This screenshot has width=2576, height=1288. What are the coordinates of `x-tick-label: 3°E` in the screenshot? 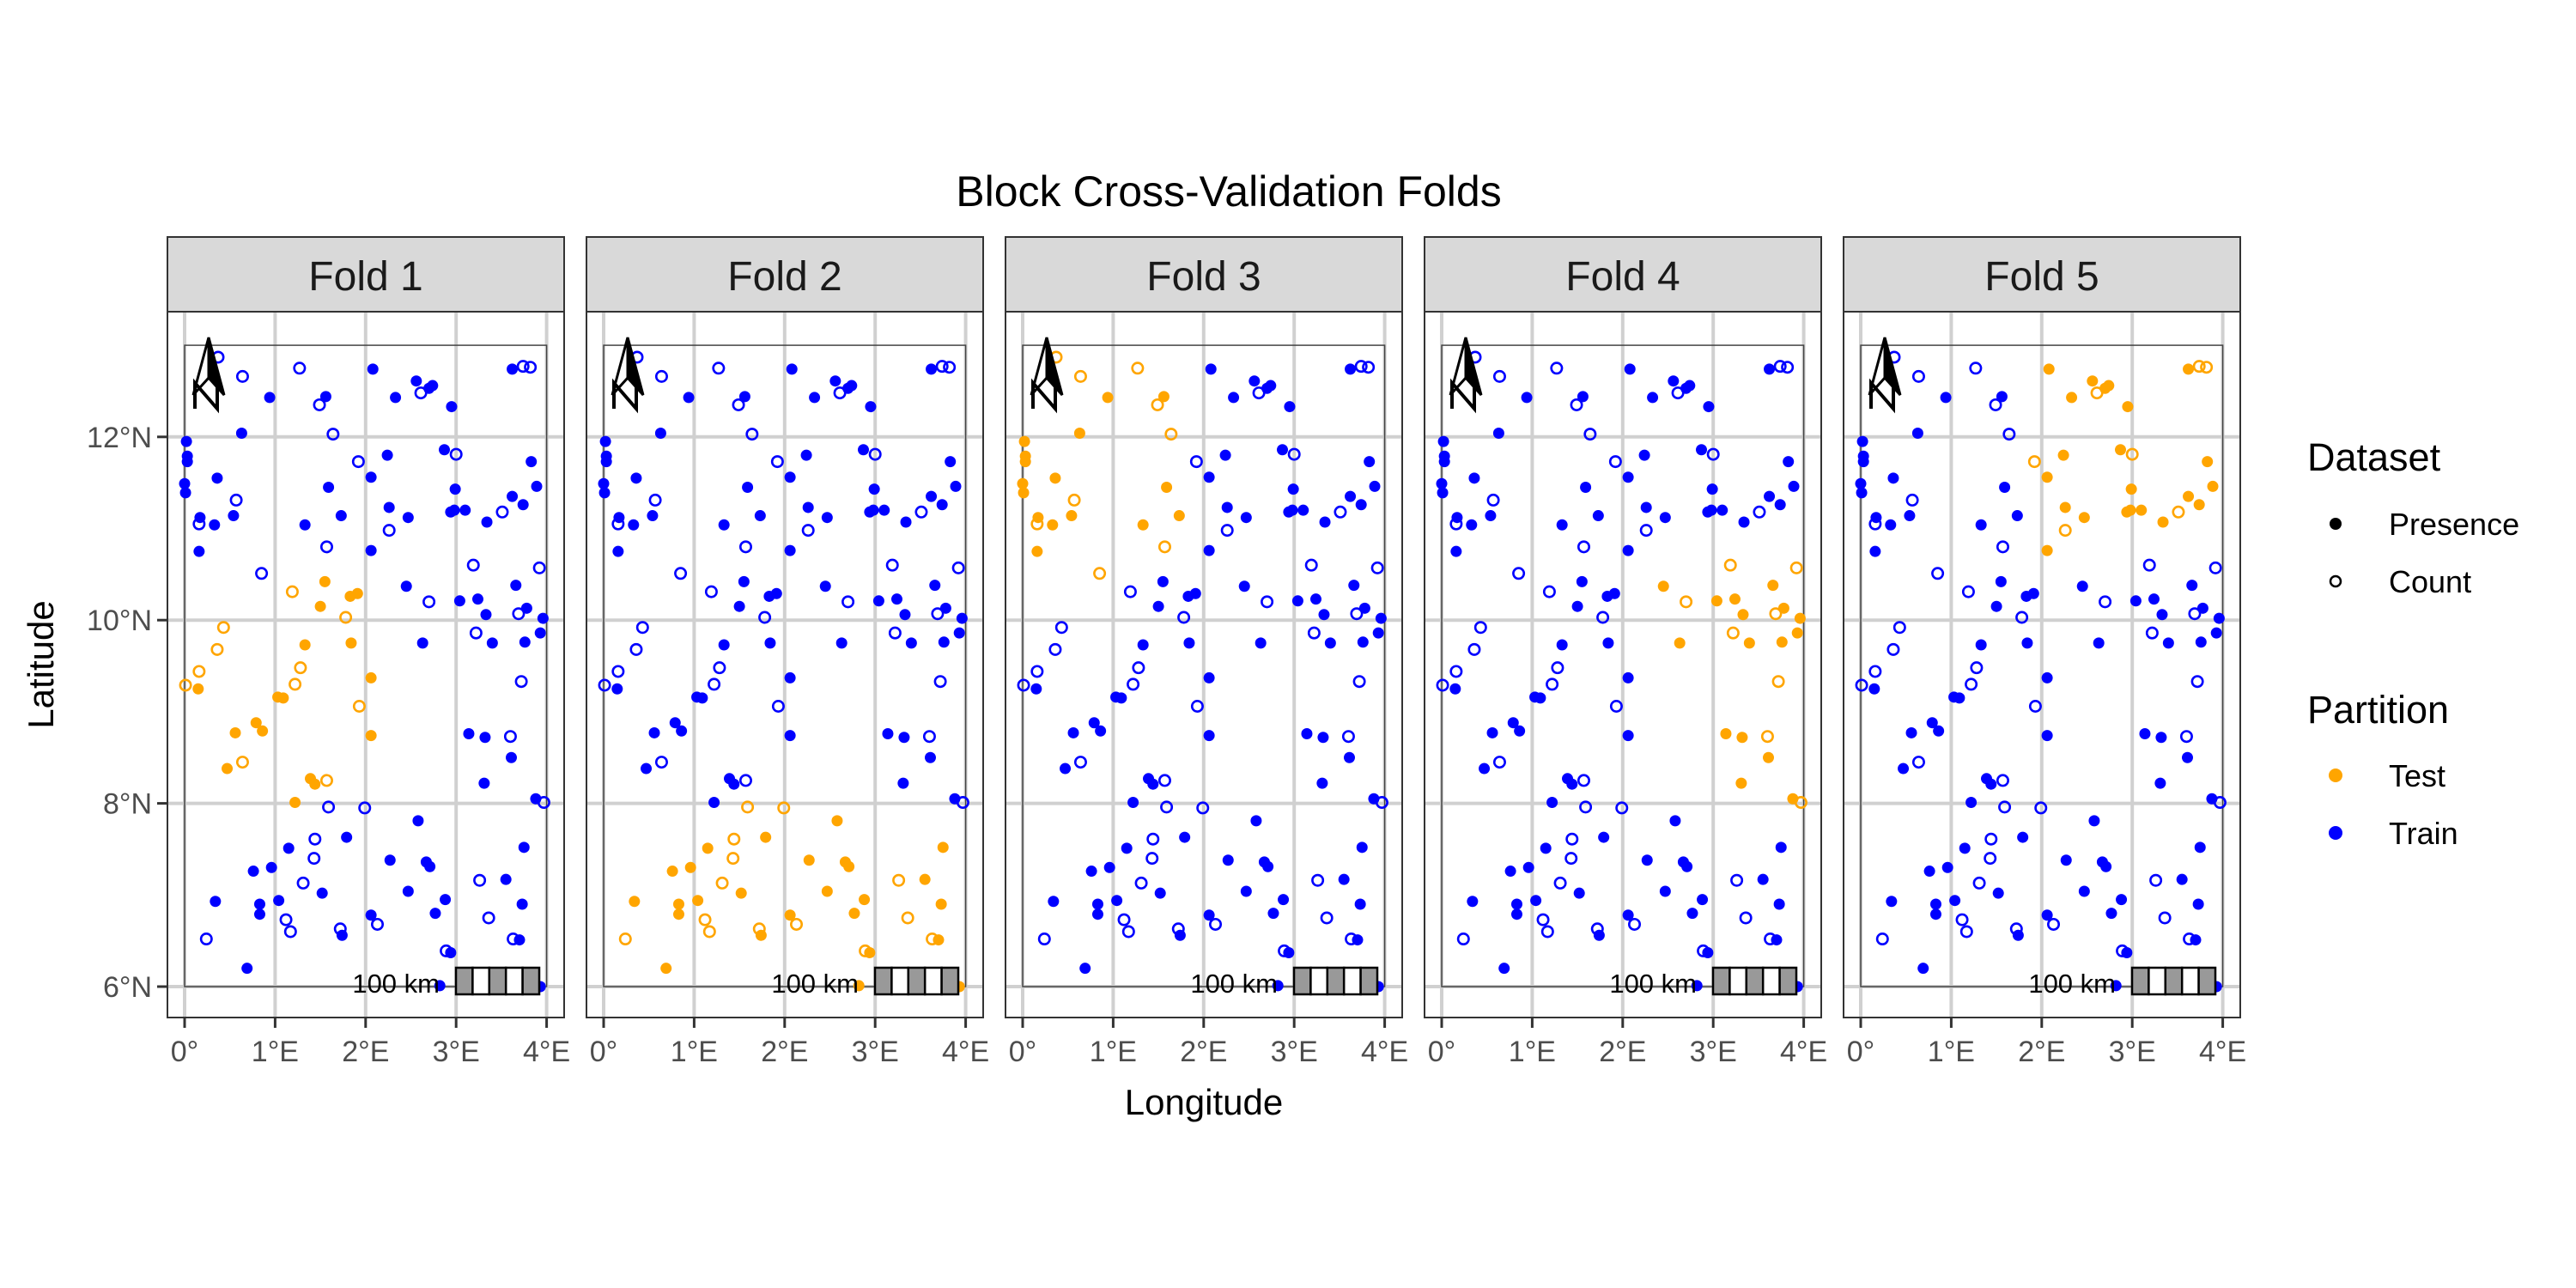 It's located at (2133, 1052).